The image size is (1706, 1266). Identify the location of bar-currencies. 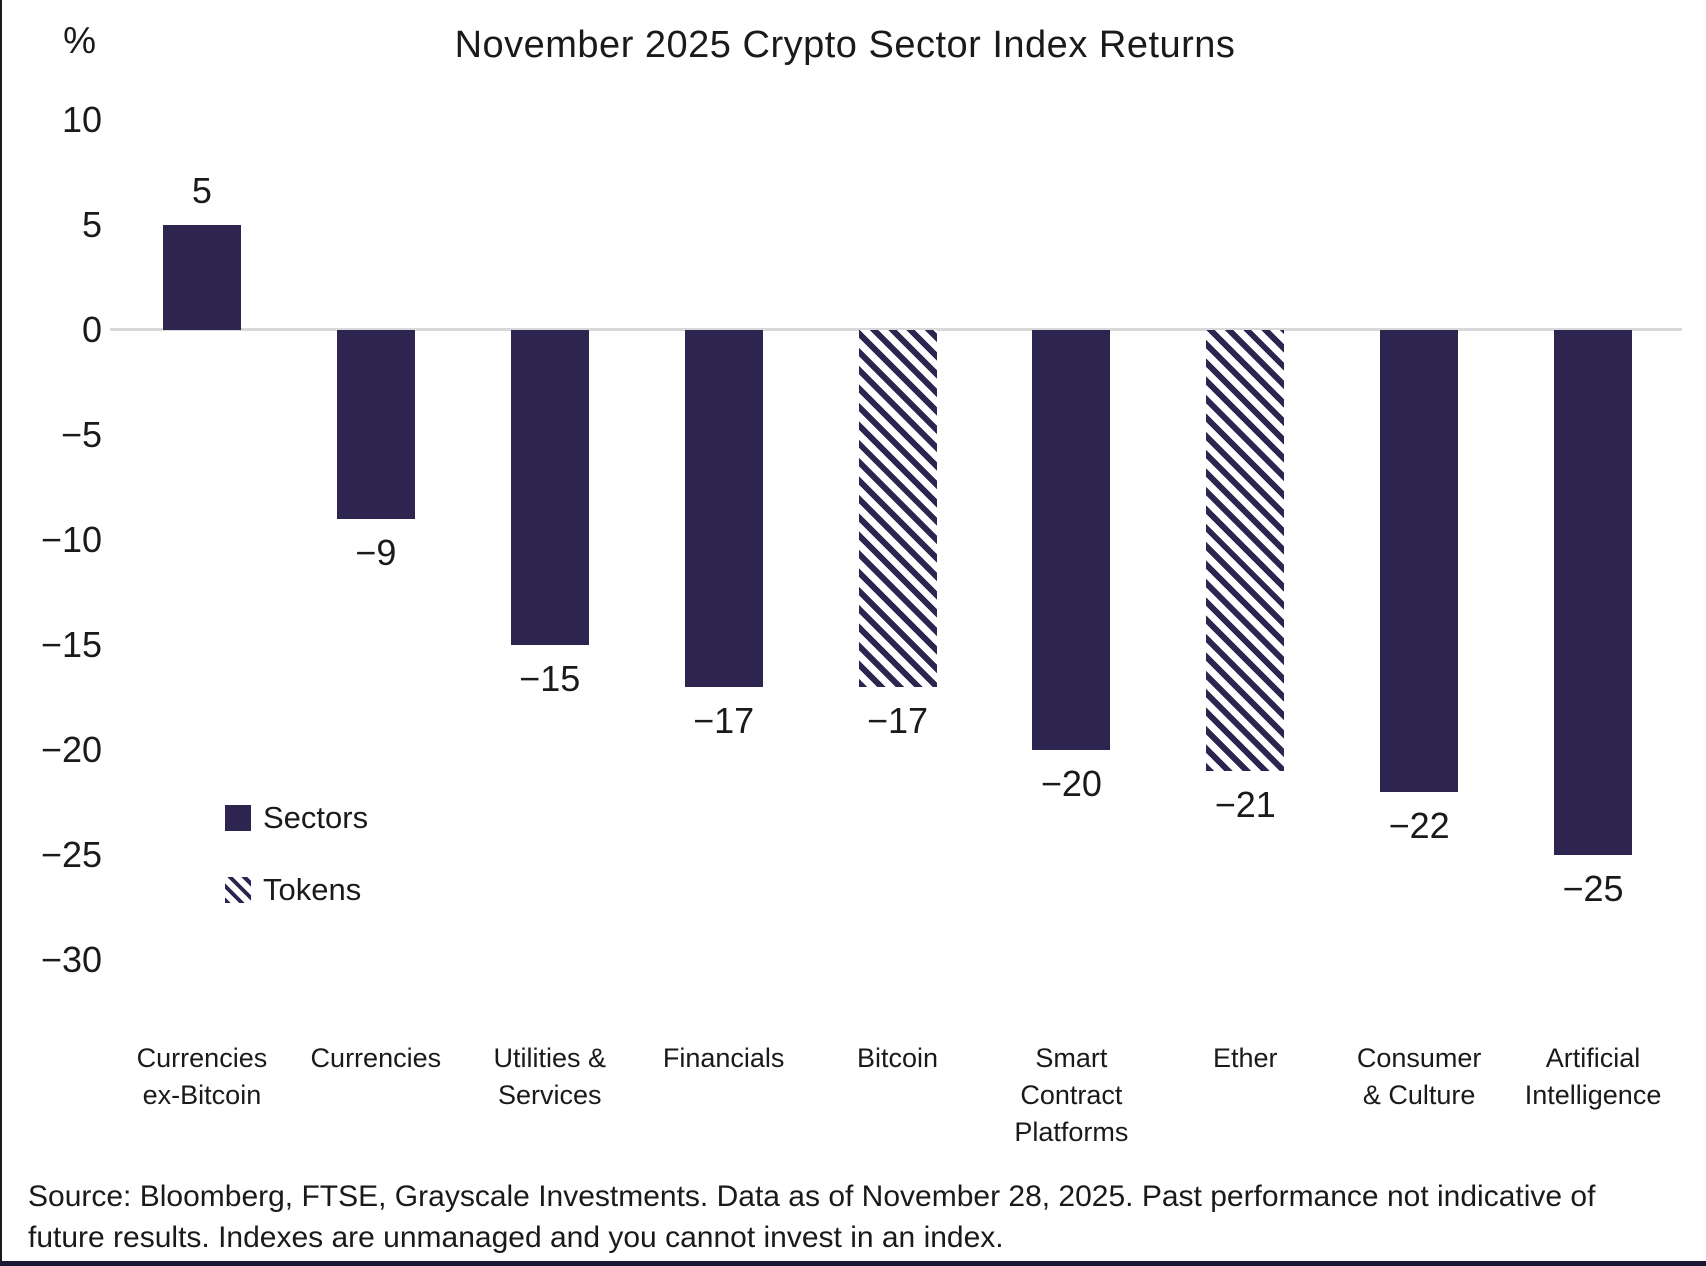
(375, 424).